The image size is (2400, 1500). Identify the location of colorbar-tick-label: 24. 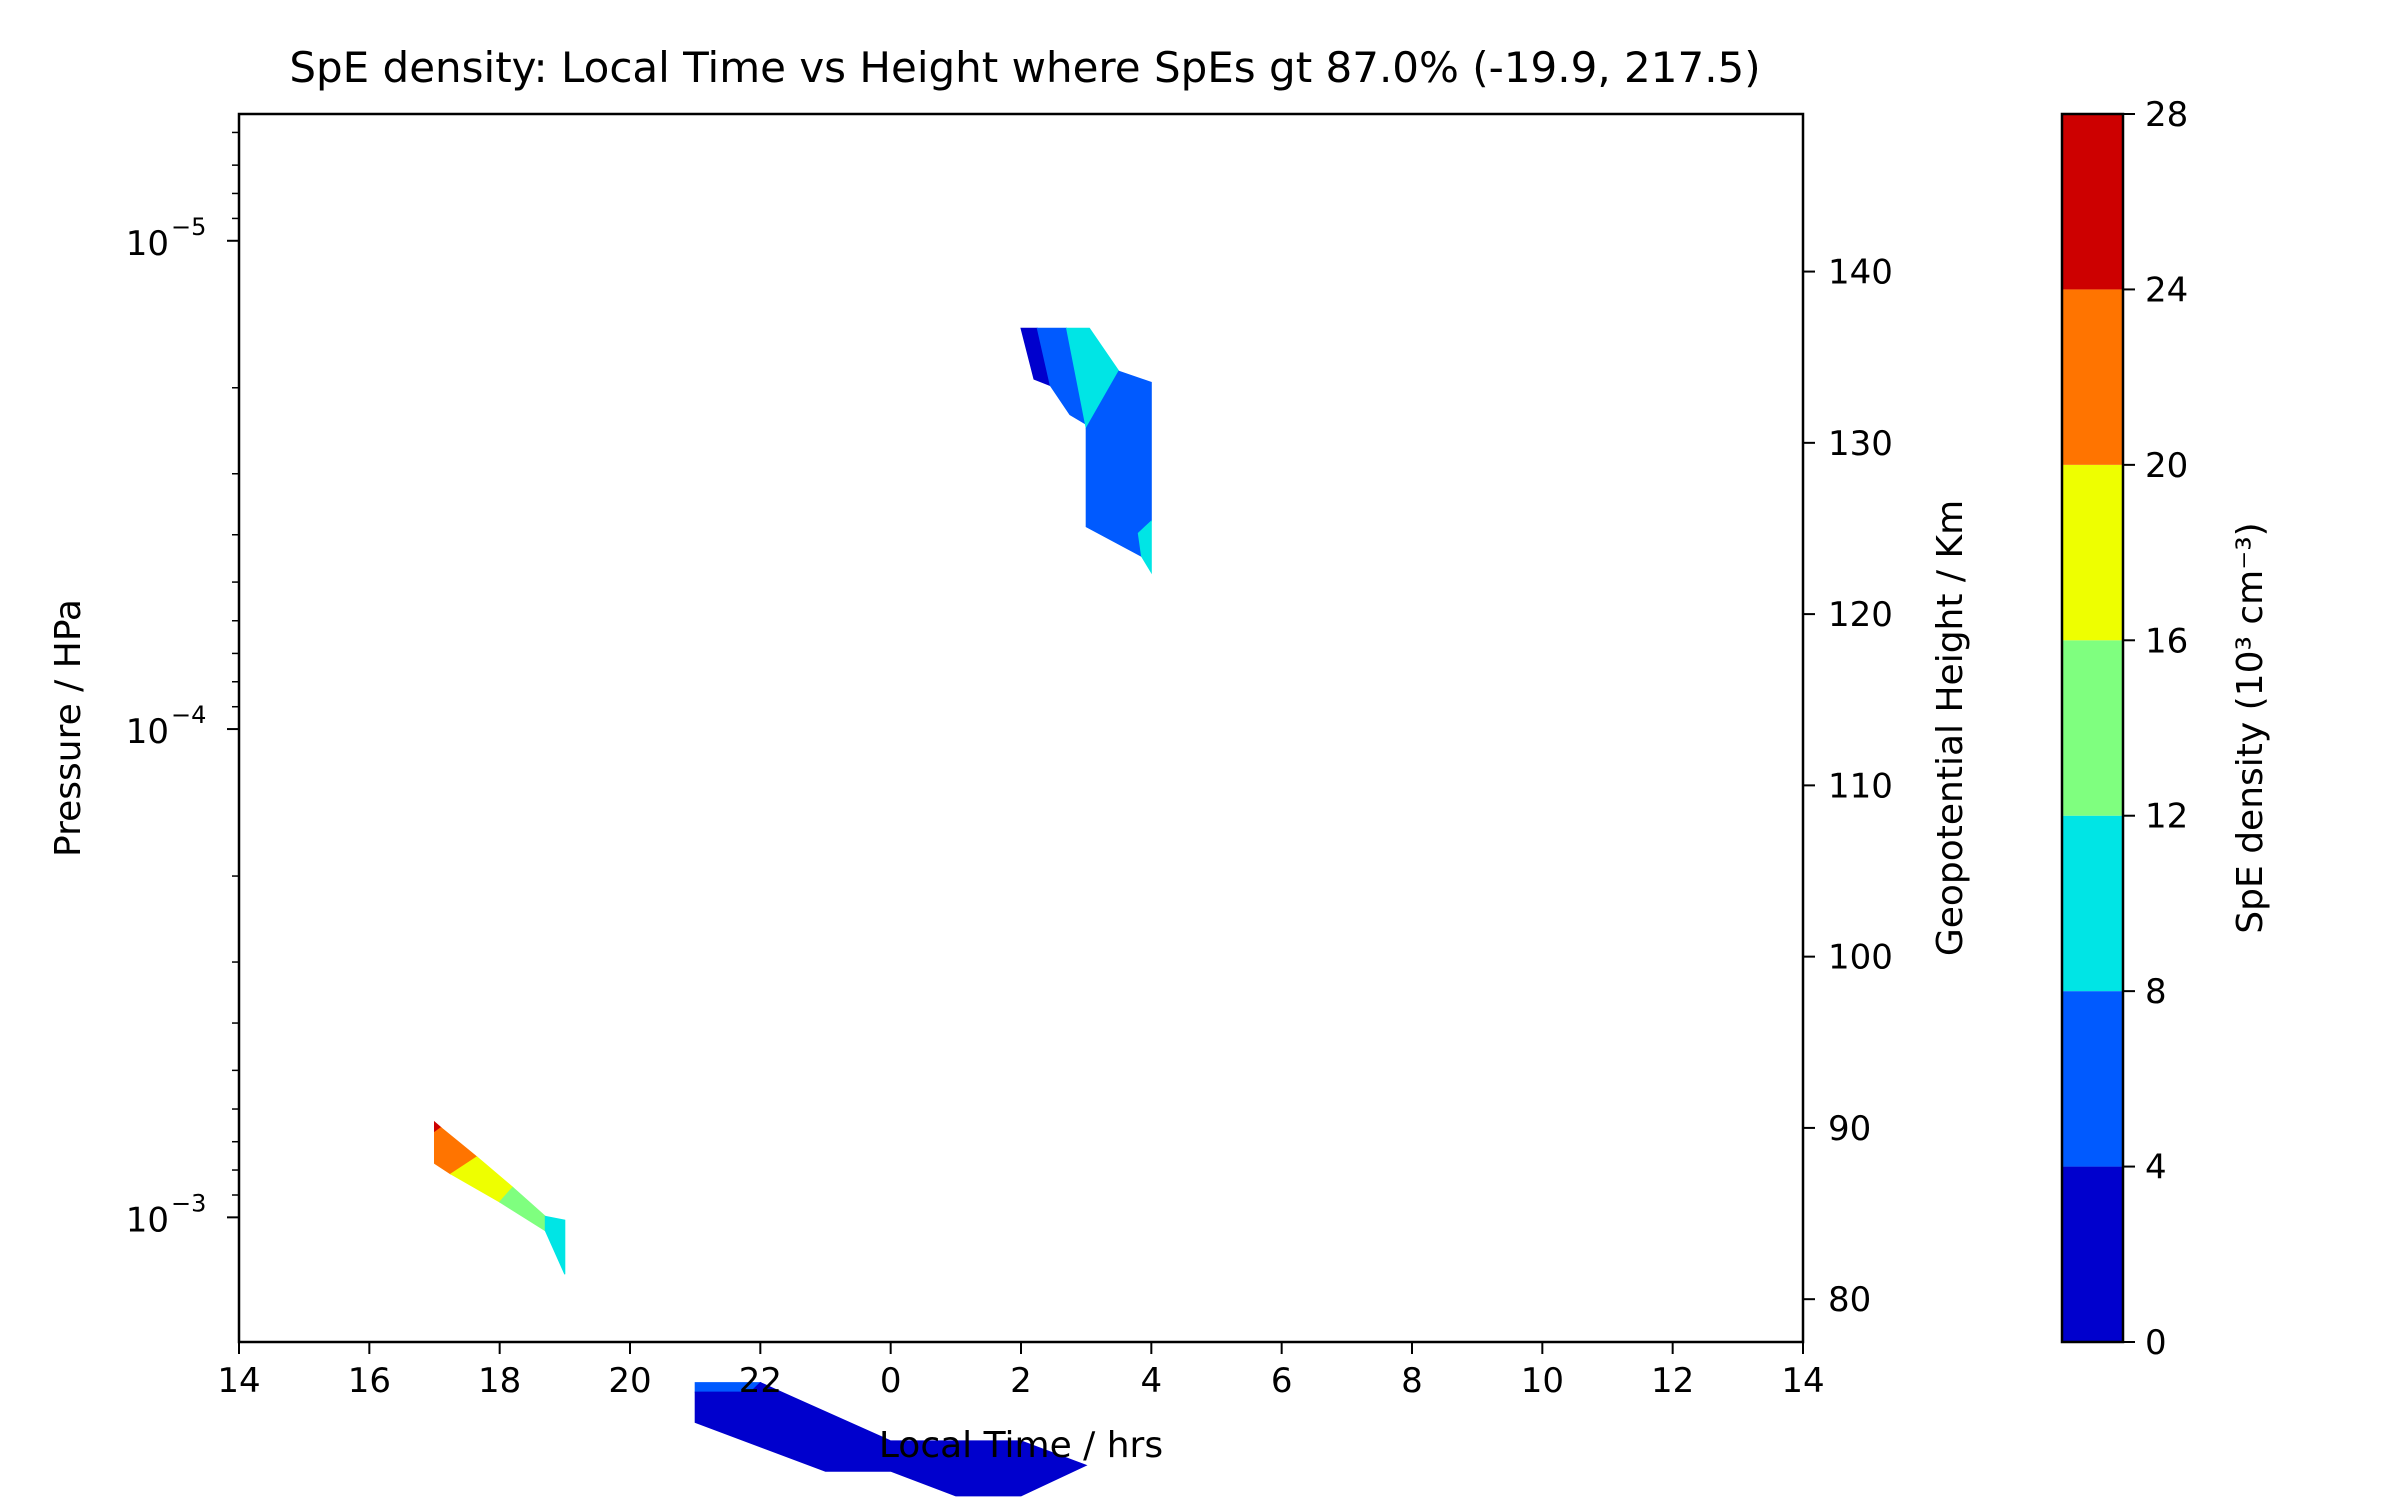
(2166, 290).